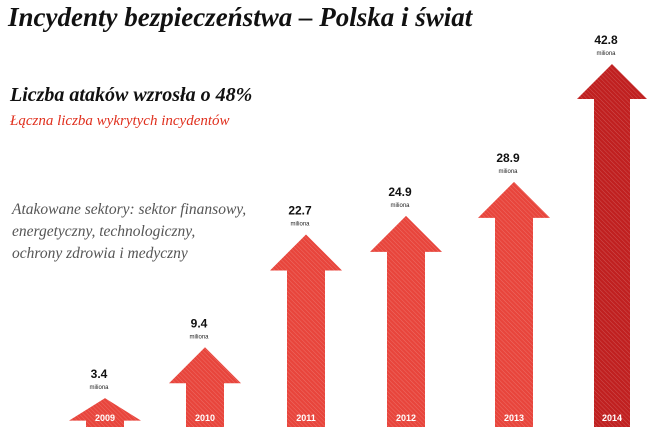  What do you see at coordinates (306, 330) in the screenshot?
I see `arrow-hatch-2011` at bounding box center [306, 330].